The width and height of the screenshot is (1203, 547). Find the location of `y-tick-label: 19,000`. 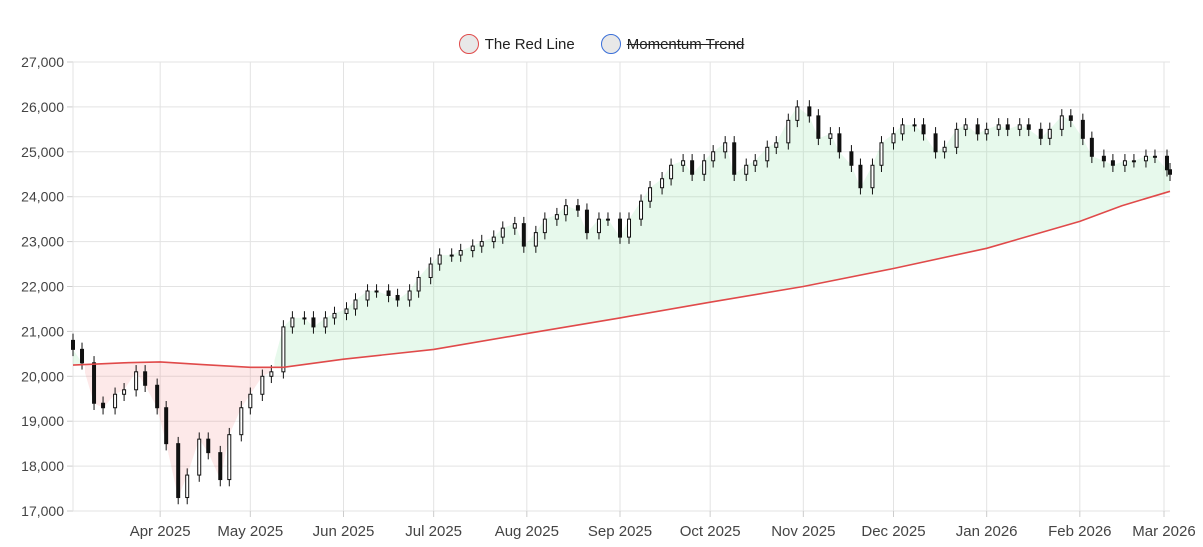

y-tick-label: 19,000 is located at coordinates (42, 421).